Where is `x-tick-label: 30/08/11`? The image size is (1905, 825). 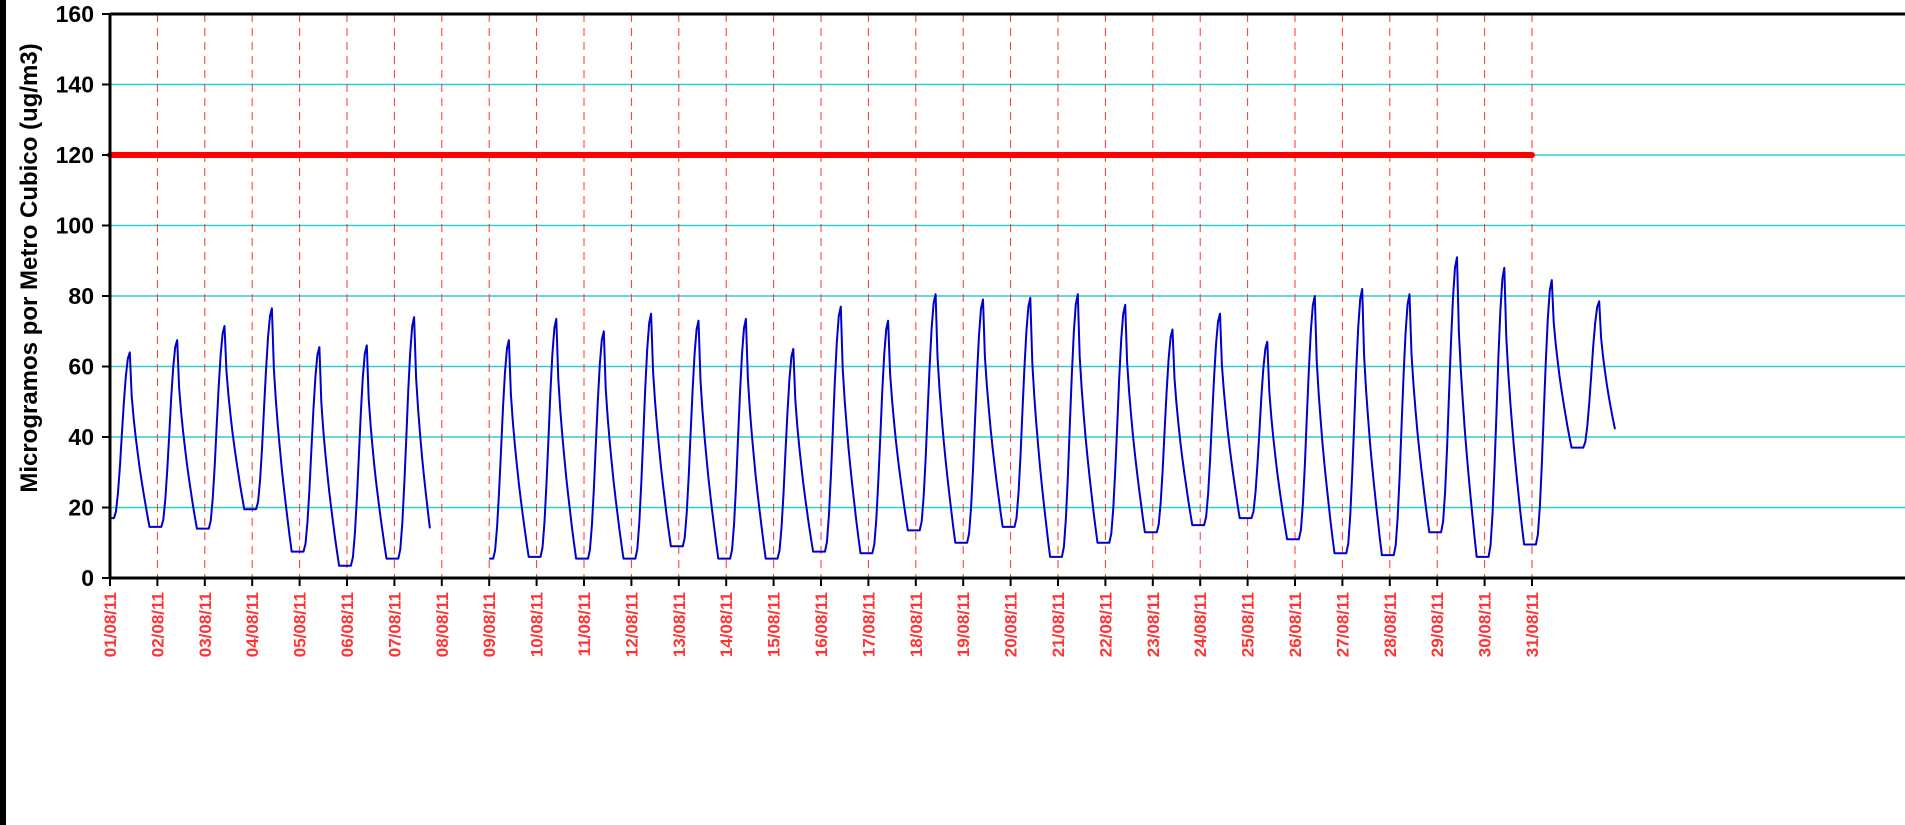
x-tick-label: 30/08/11 is located at coordinates (1485, 624).